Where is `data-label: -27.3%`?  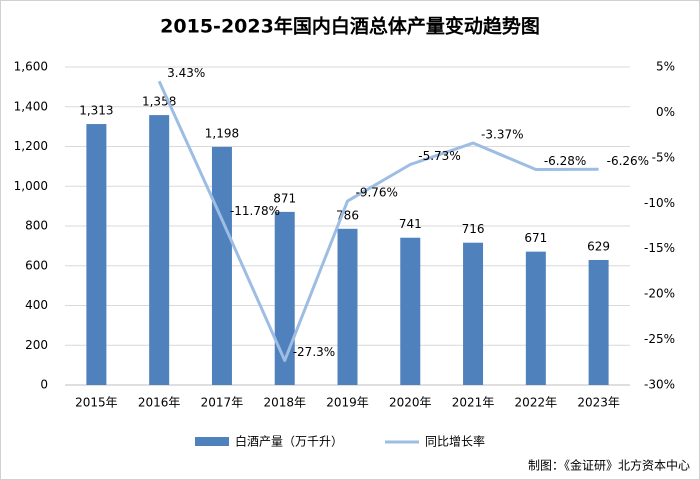
data-label: -27.3% is located at coordinates (314, 352).